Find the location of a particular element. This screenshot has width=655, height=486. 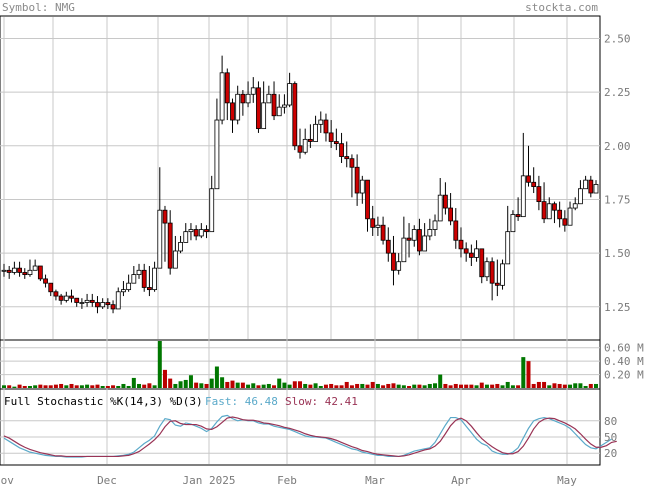

x-tick-label: Feb is located at coordinates (287, 480).